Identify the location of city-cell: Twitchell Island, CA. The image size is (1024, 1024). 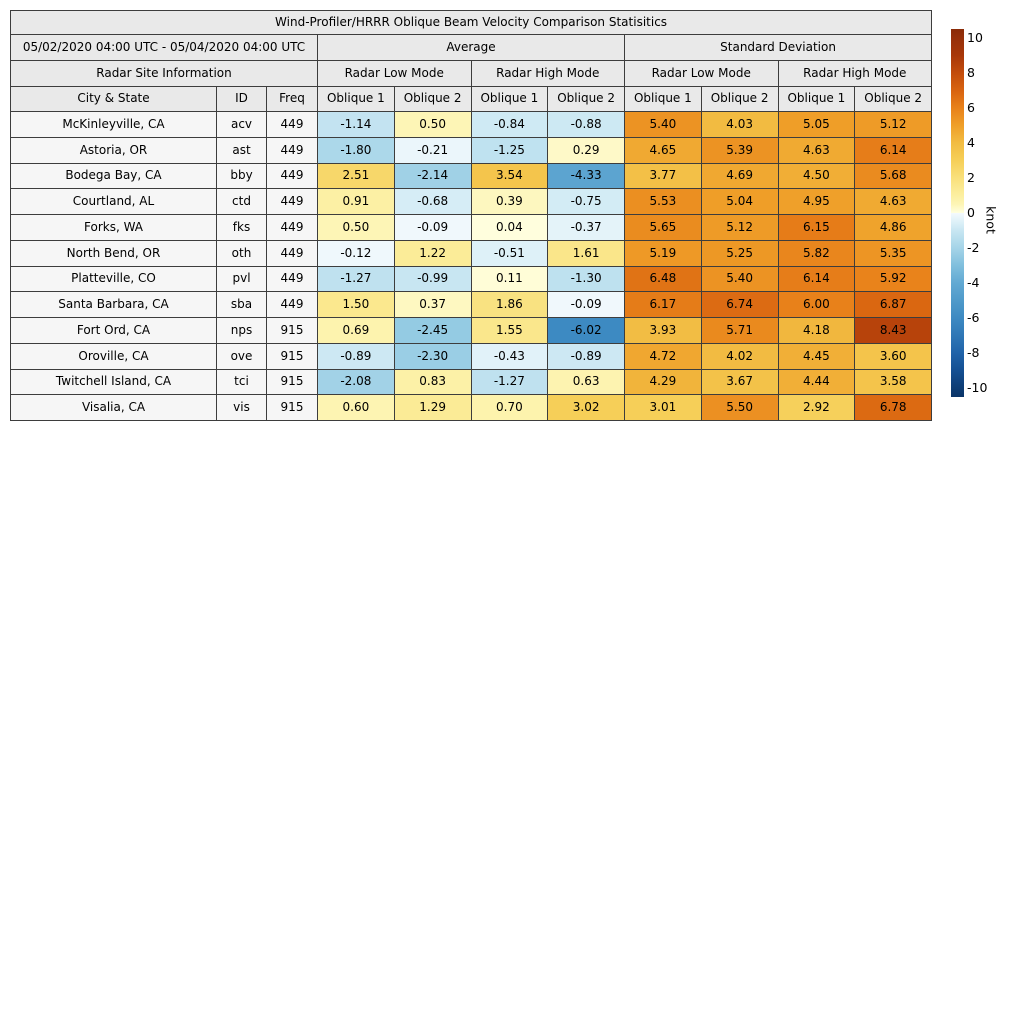
(113, 382).